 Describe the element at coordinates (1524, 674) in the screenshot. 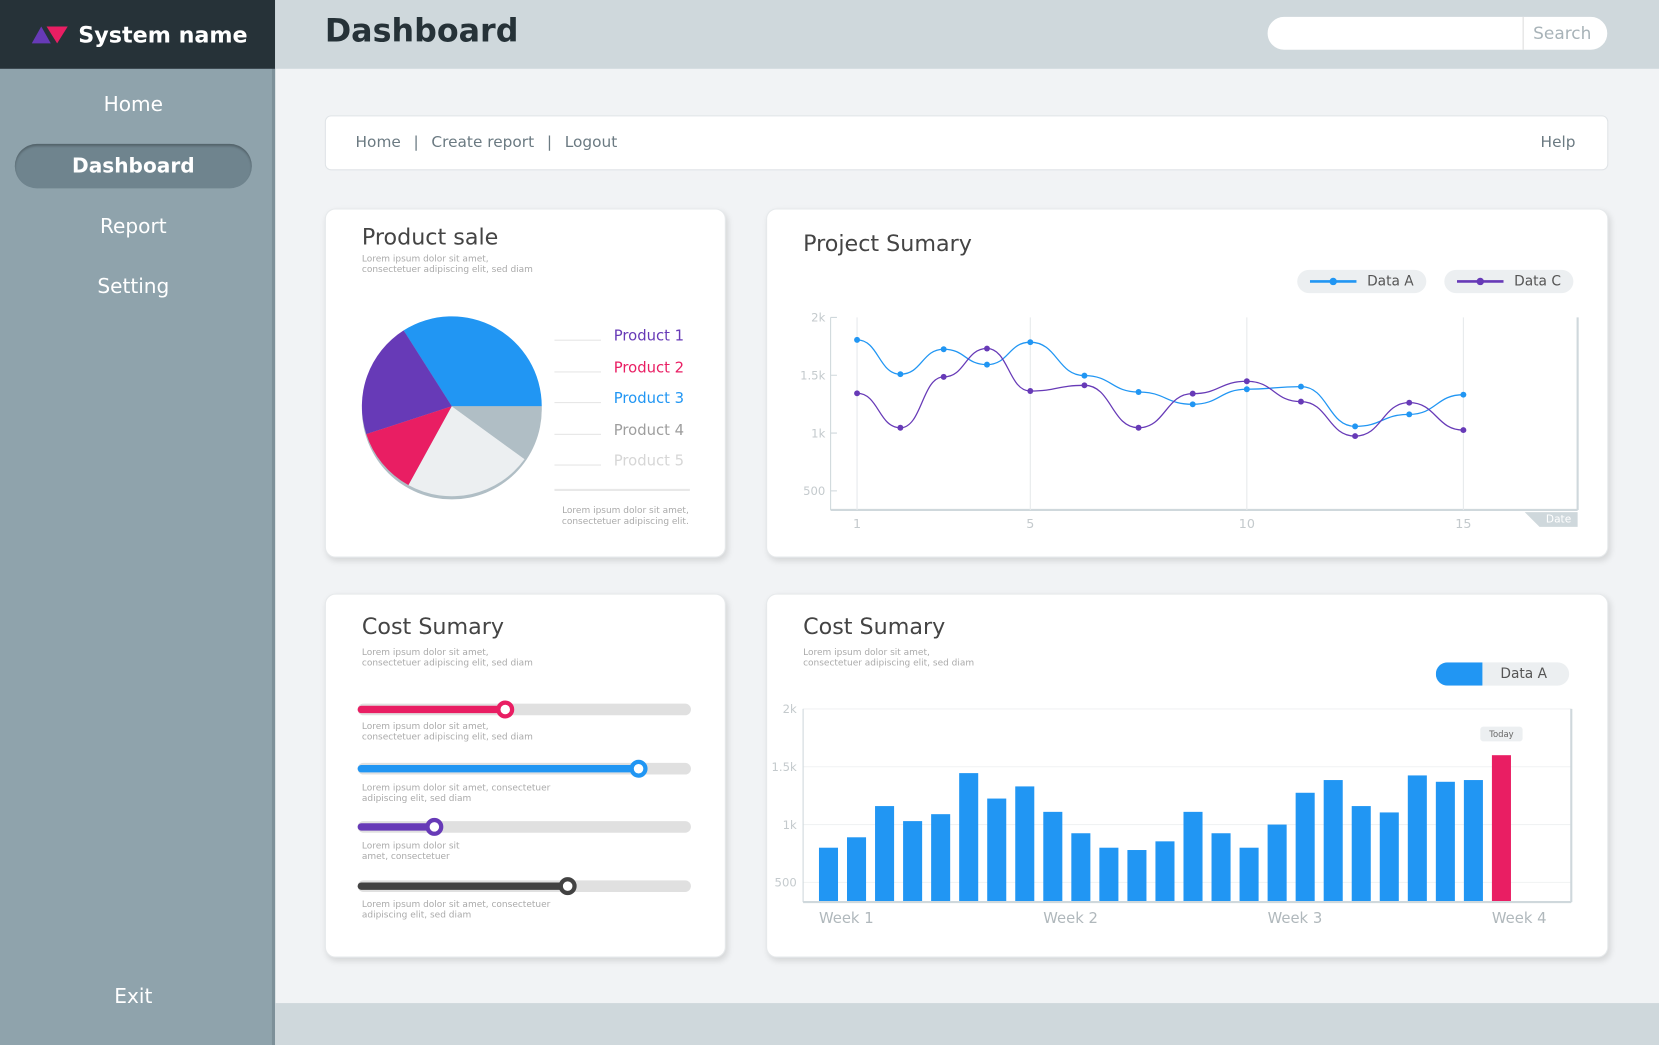

I see `legend-label: Data A` at that location.